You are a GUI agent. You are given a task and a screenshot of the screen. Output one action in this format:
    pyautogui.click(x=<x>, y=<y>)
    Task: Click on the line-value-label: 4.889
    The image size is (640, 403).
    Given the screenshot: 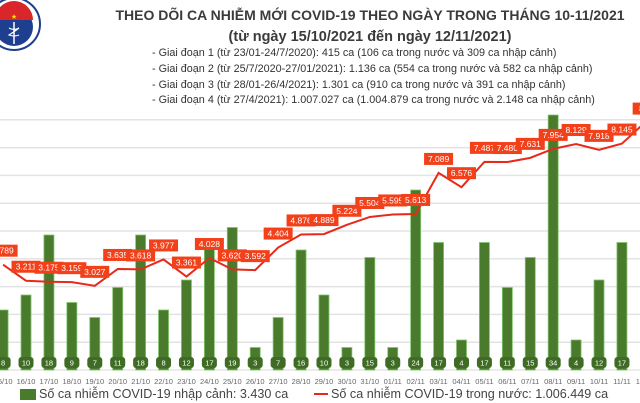 What is the action you would take?
    pyautogui.click(x=324, y=220)
    